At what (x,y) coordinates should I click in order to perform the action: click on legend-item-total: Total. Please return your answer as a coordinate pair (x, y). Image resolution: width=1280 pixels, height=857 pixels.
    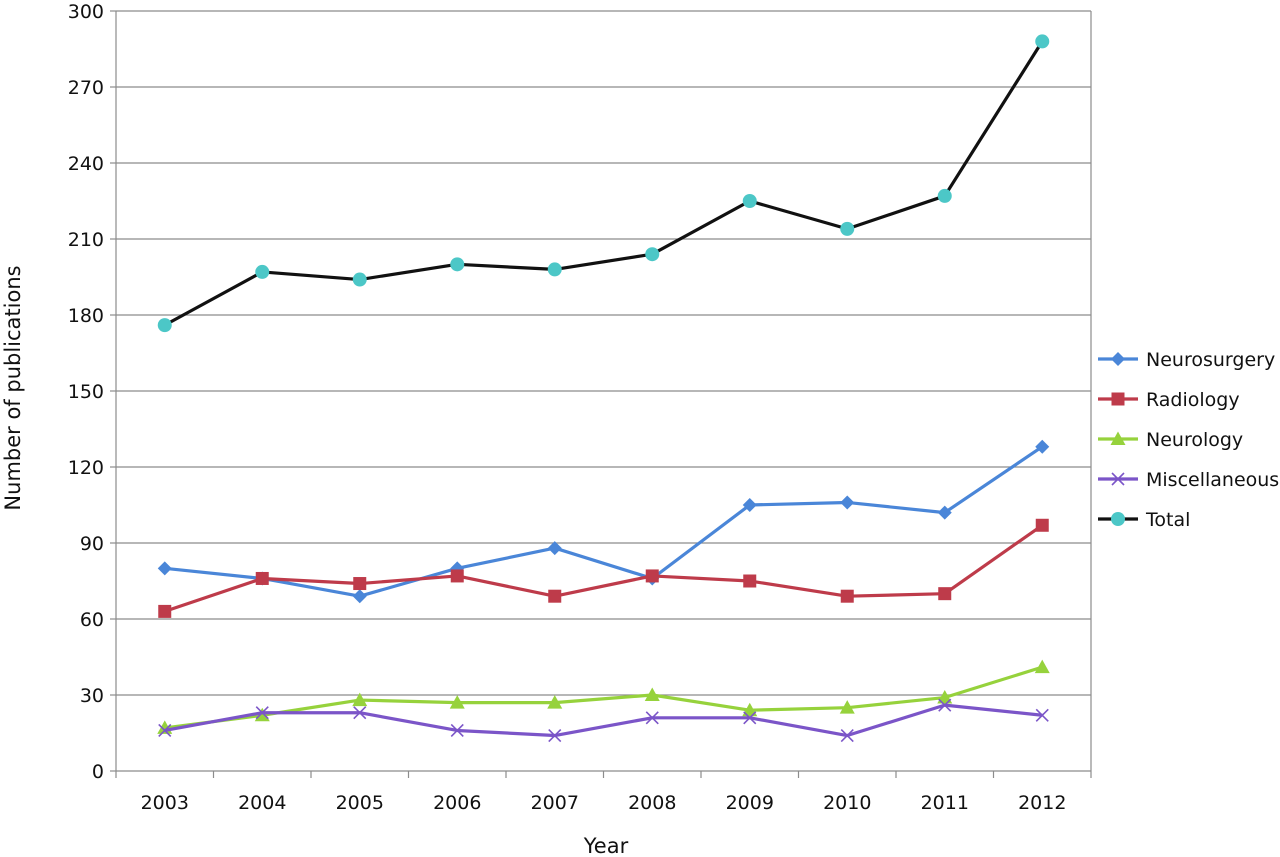
    Looking at the image, I should click on (1144, 520).